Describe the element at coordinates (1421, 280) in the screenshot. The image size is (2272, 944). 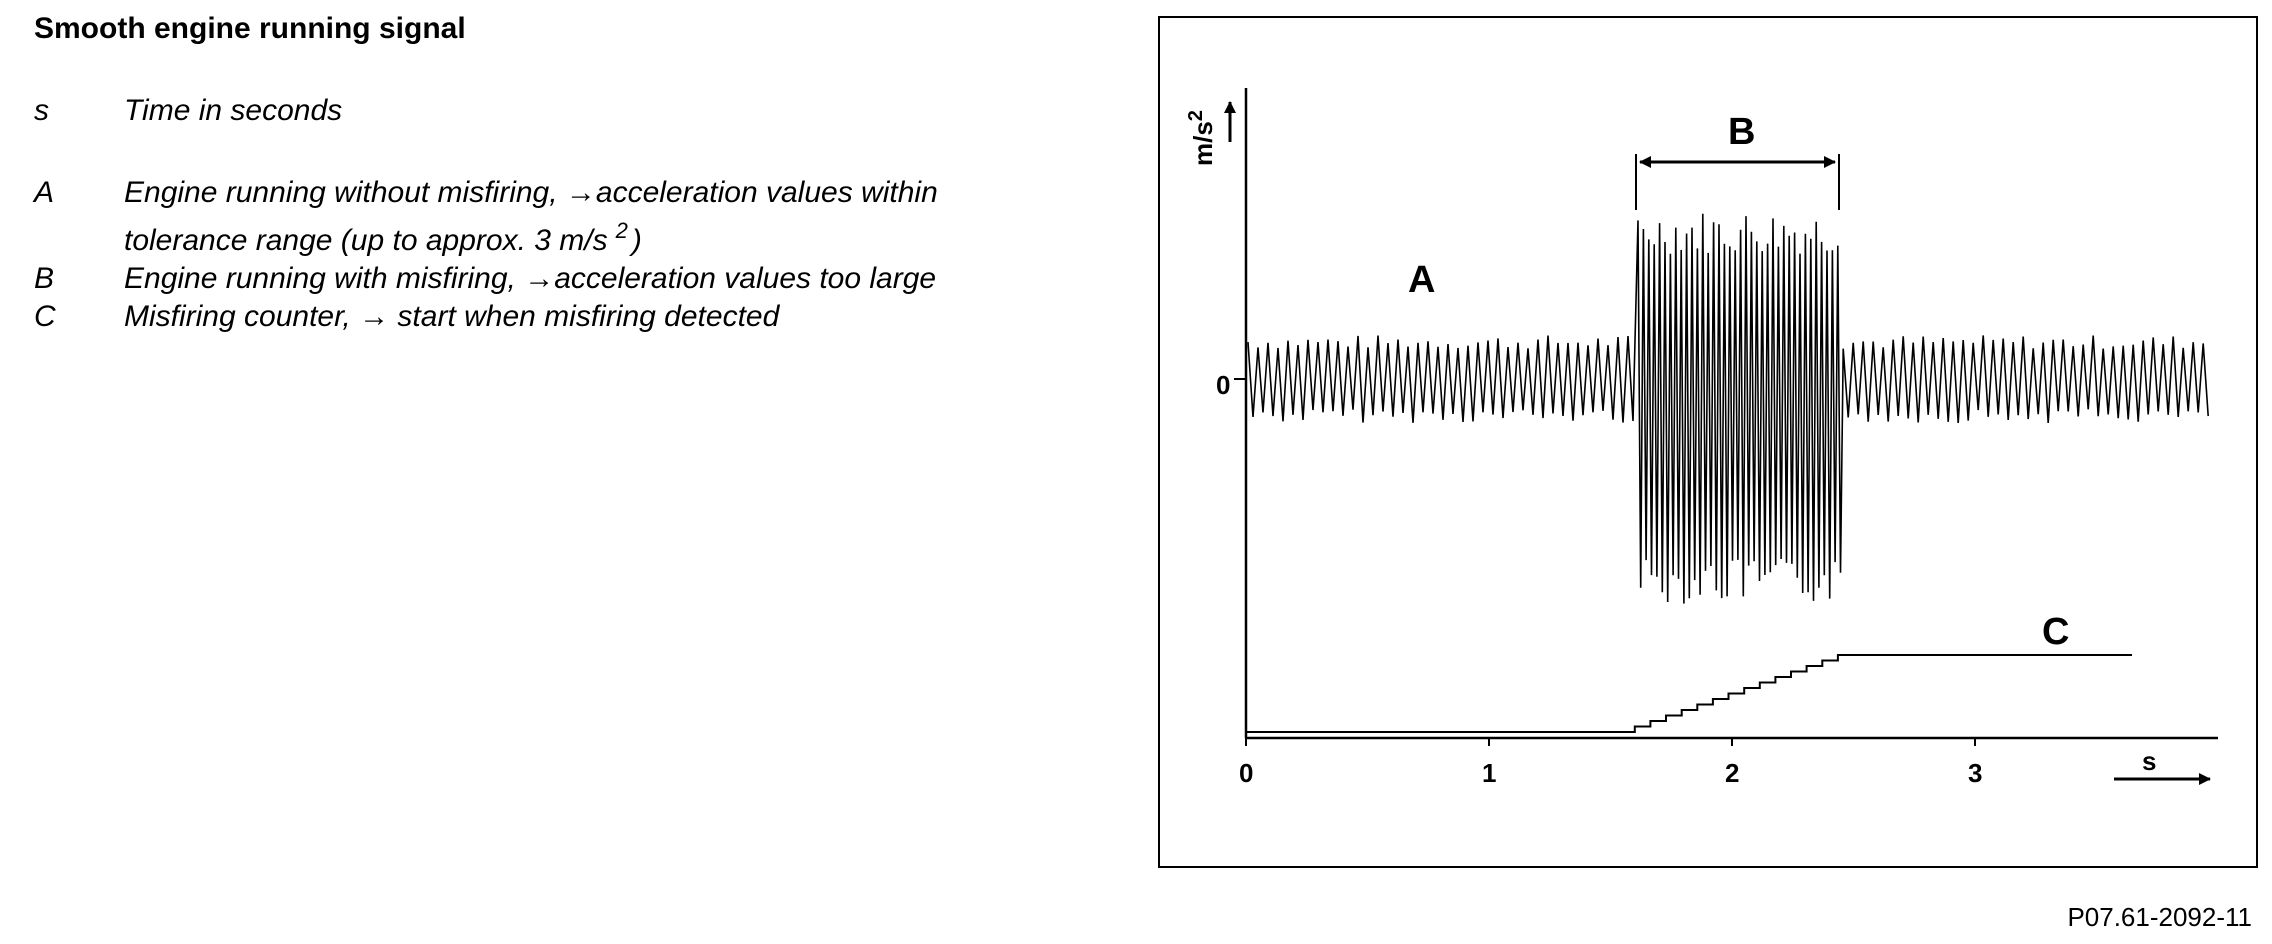
I see `region-a-label: A` at that location.